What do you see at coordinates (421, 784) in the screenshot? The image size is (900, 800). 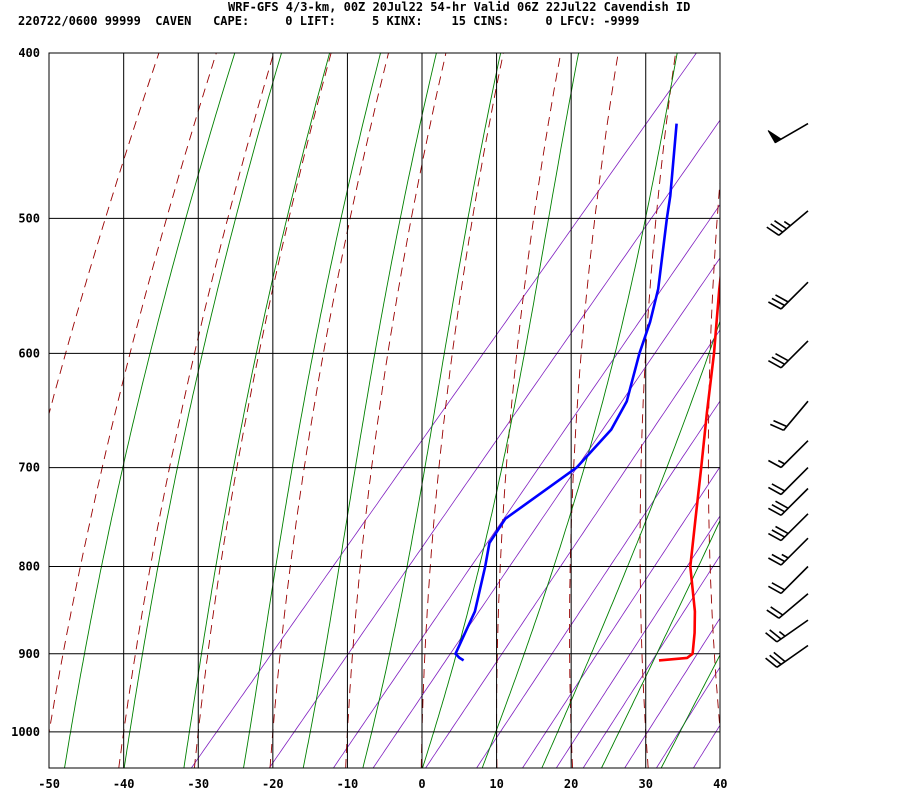 I see `x-tick-label: 0` at bounding box center [421, 784].